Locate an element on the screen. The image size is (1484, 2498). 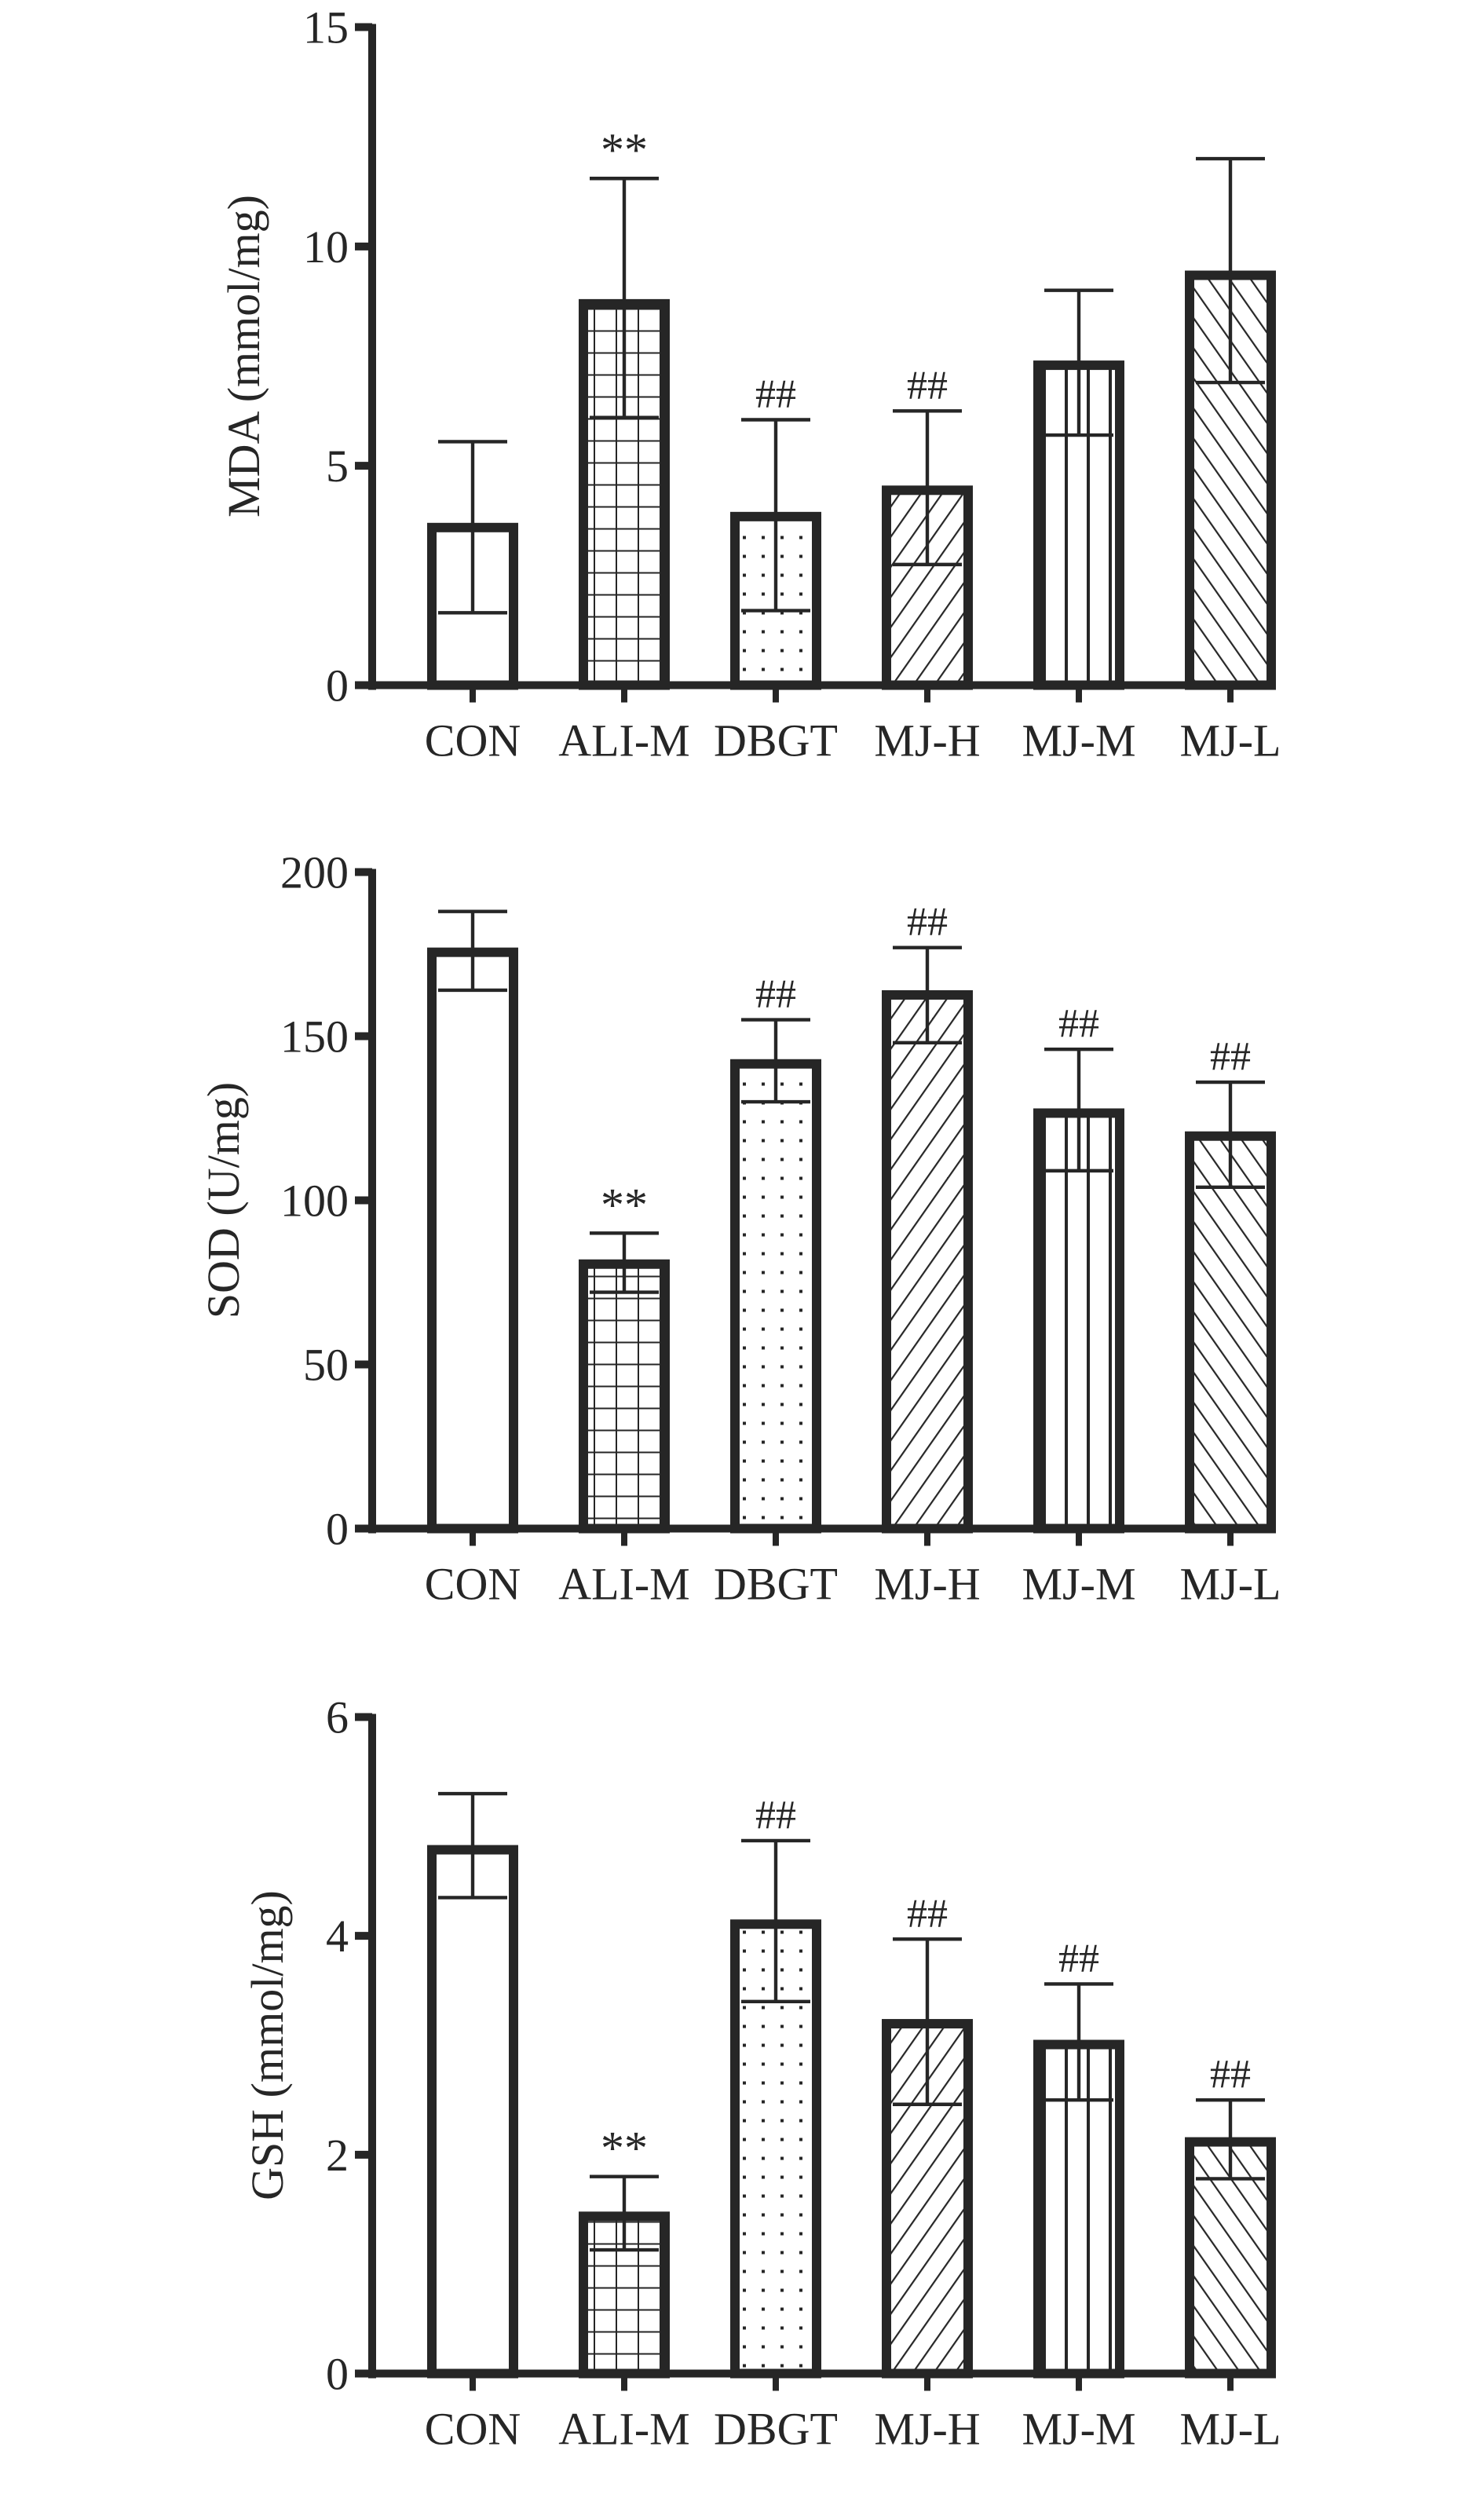
gsh-y-tick-label: 4 is located at coordinates (338, 1936).